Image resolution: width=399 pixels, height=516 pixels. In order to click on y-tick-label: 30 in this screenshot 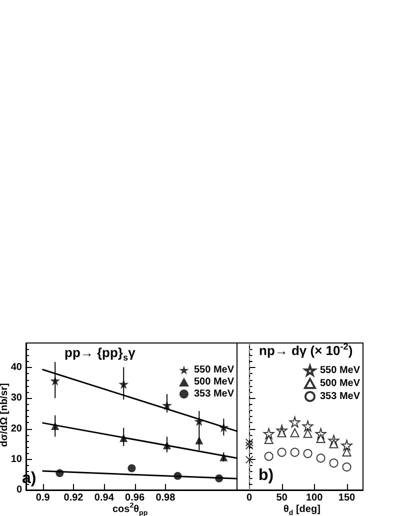, I will do `click(16, 398)`.